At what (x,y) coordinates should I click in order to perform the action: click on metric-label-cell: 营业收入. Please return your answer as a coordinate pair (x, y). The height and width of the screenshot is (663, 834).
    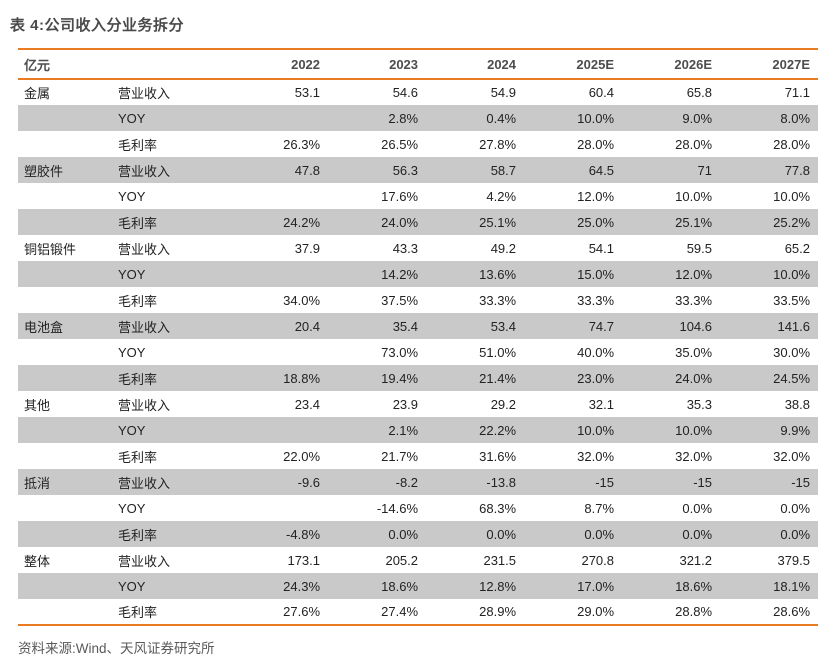
    Looking at the image, I should click on (144, 249).